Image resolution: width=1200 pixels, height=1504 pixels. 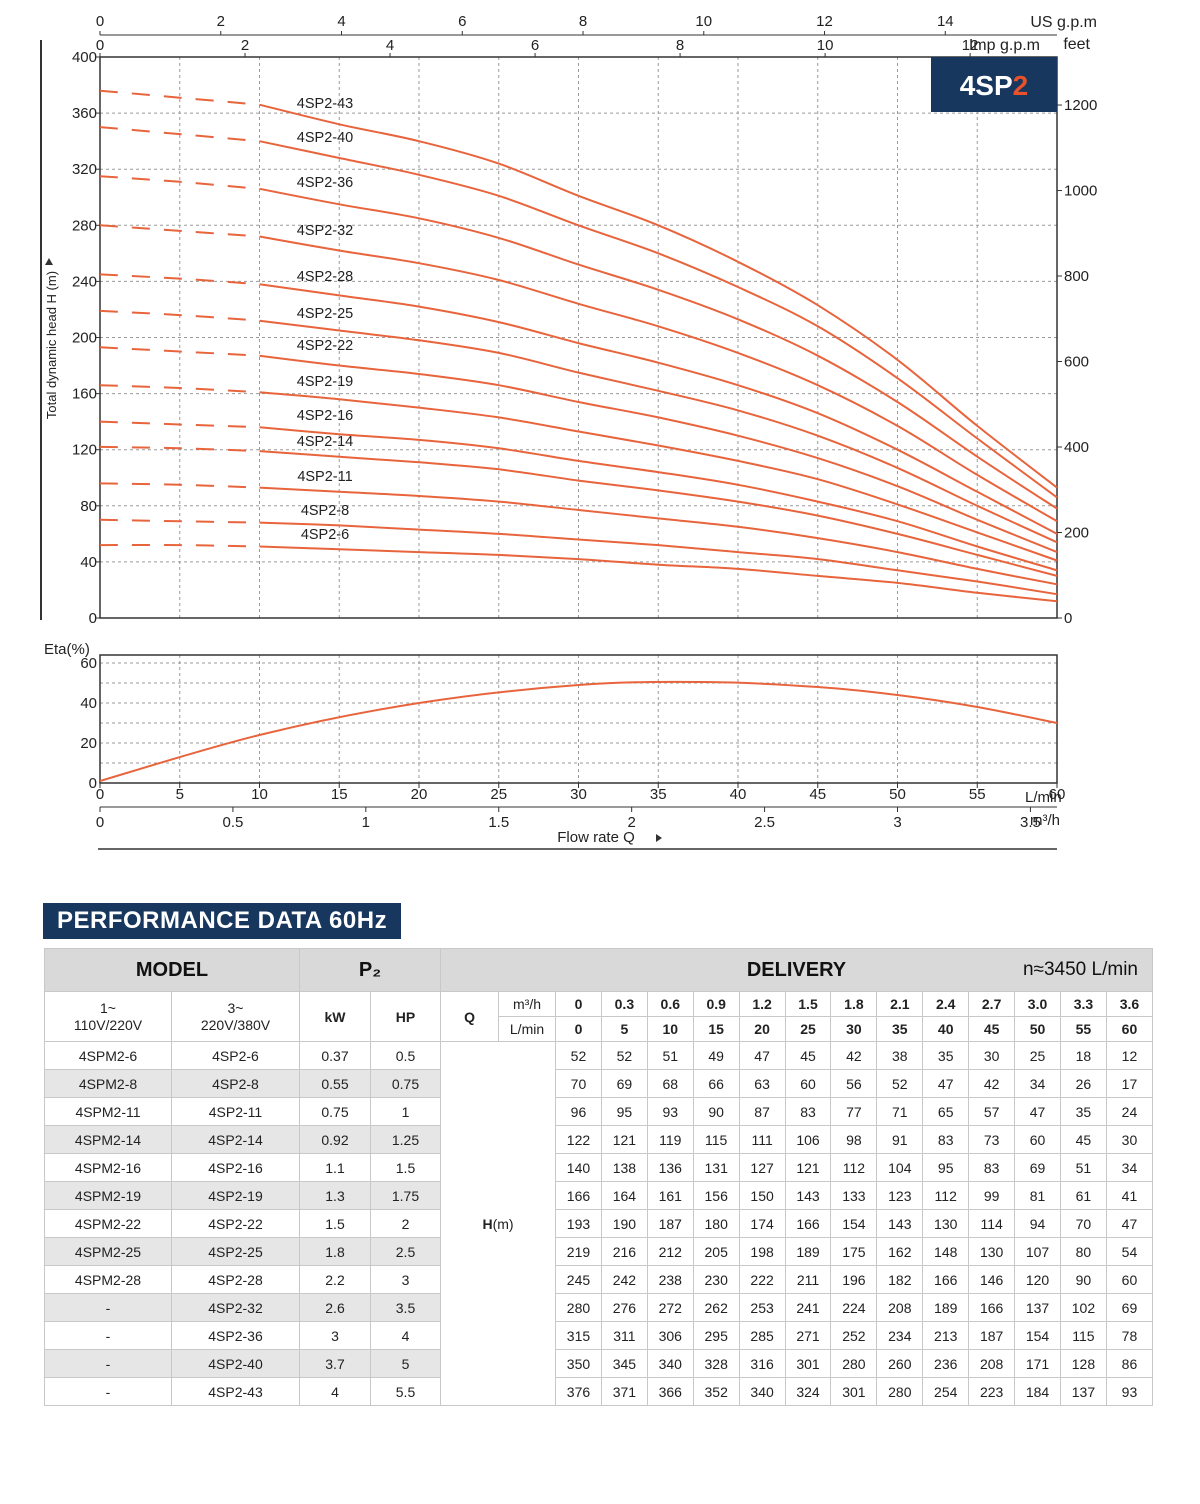 I want to click on hp-cell: 3, so click(x=405, y=1279).